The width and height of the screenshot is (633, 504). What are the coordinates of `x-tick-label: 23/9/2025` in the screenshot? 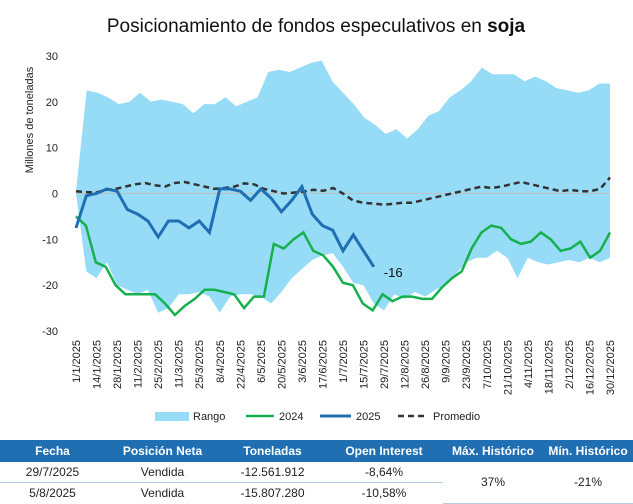 It's located at (467, 364).